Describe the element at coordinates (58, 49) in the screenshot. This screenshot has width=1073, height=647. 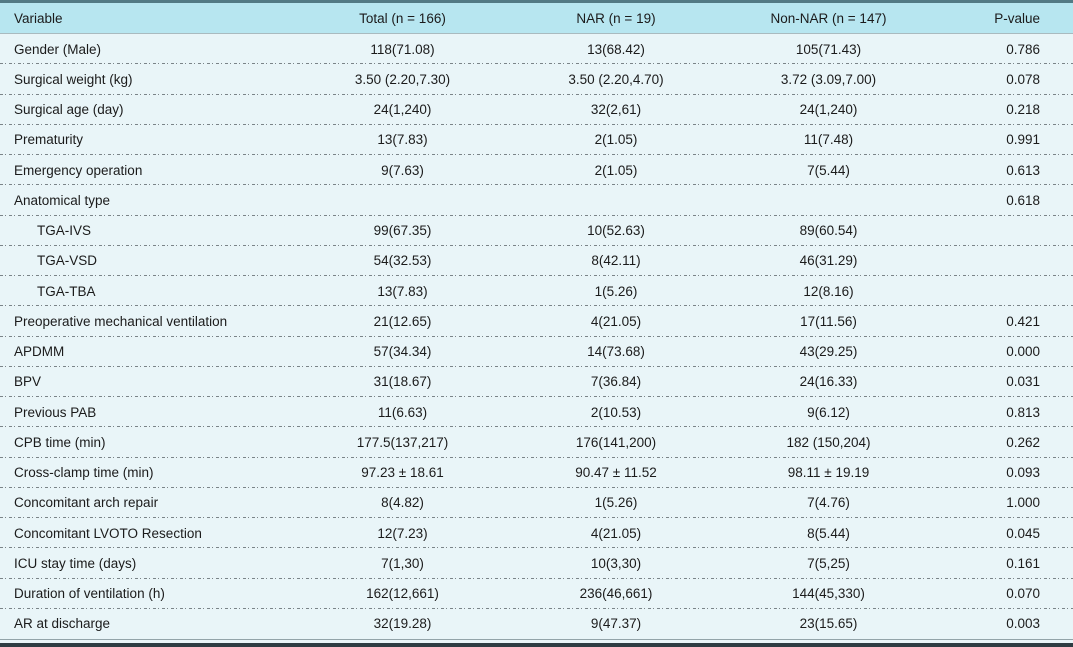
I see `row-variable-label: Gender (Male)` at that location.